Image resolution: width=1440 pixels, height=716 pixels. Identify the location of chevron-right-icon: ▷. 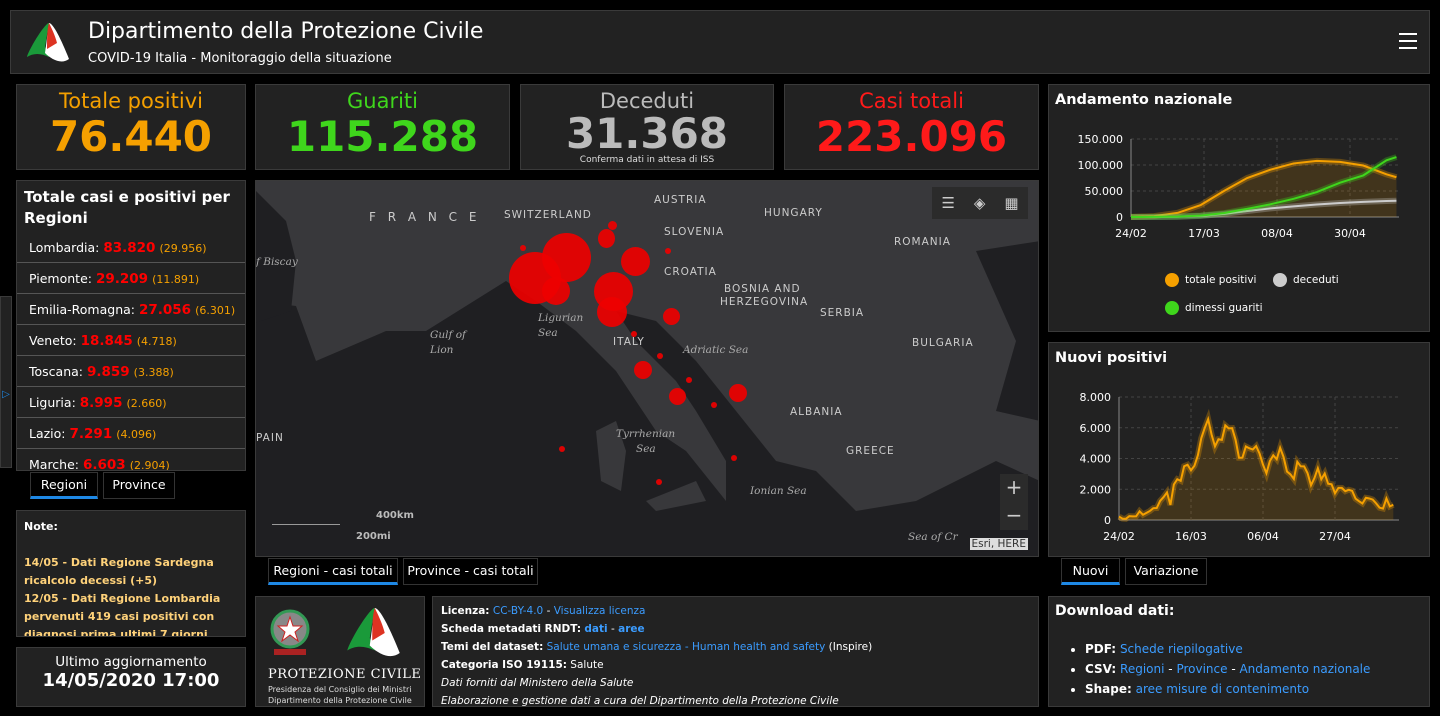
(6, 394).